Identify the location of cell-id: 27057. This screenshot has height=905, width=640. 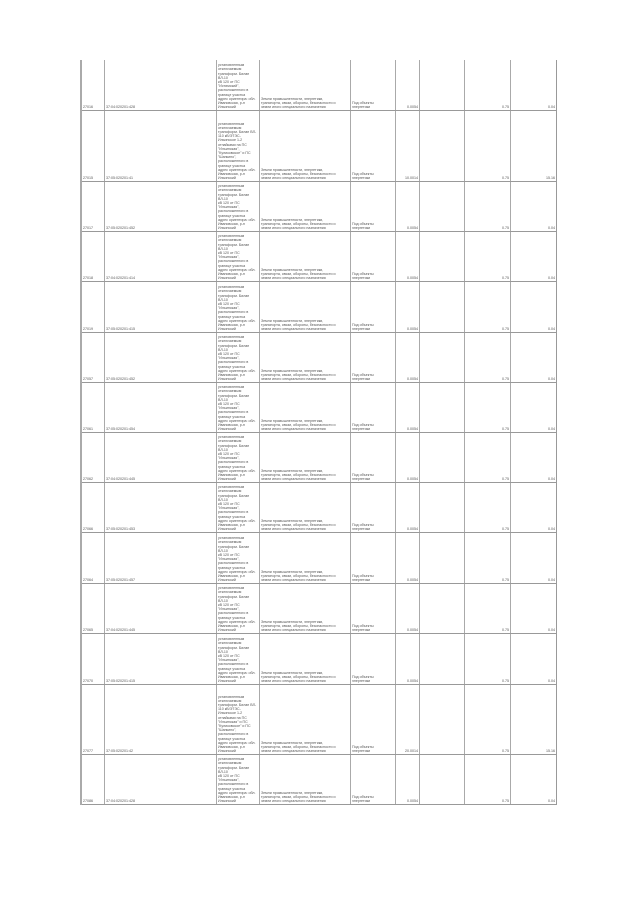
(93, 357).